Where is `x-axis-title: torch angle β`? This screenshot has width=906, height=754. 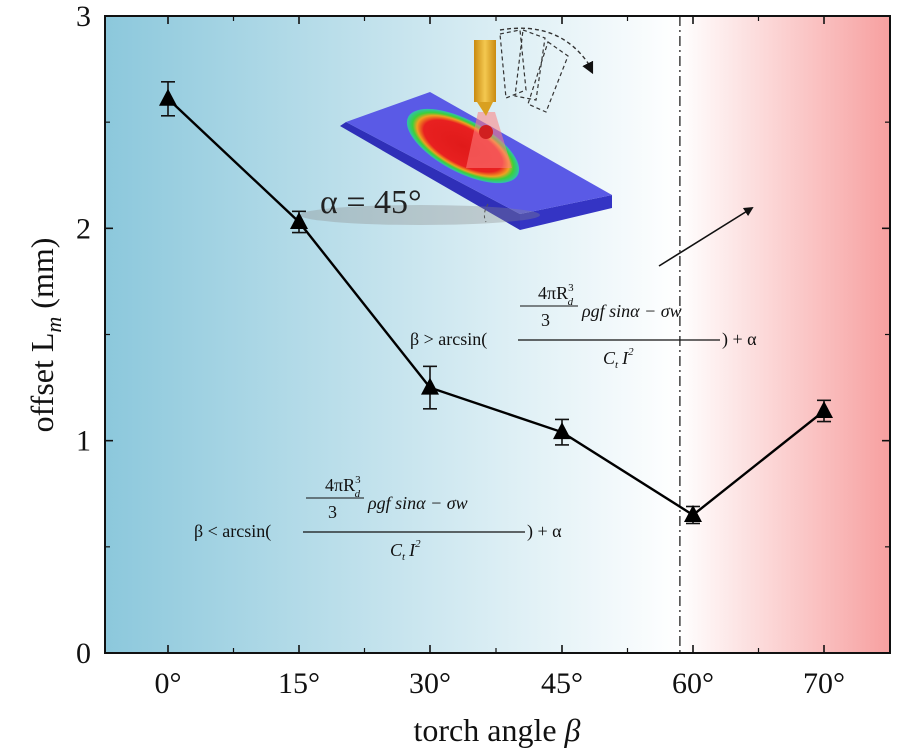
x-axis-title: torch angle β is located at coordinates (497, 730).